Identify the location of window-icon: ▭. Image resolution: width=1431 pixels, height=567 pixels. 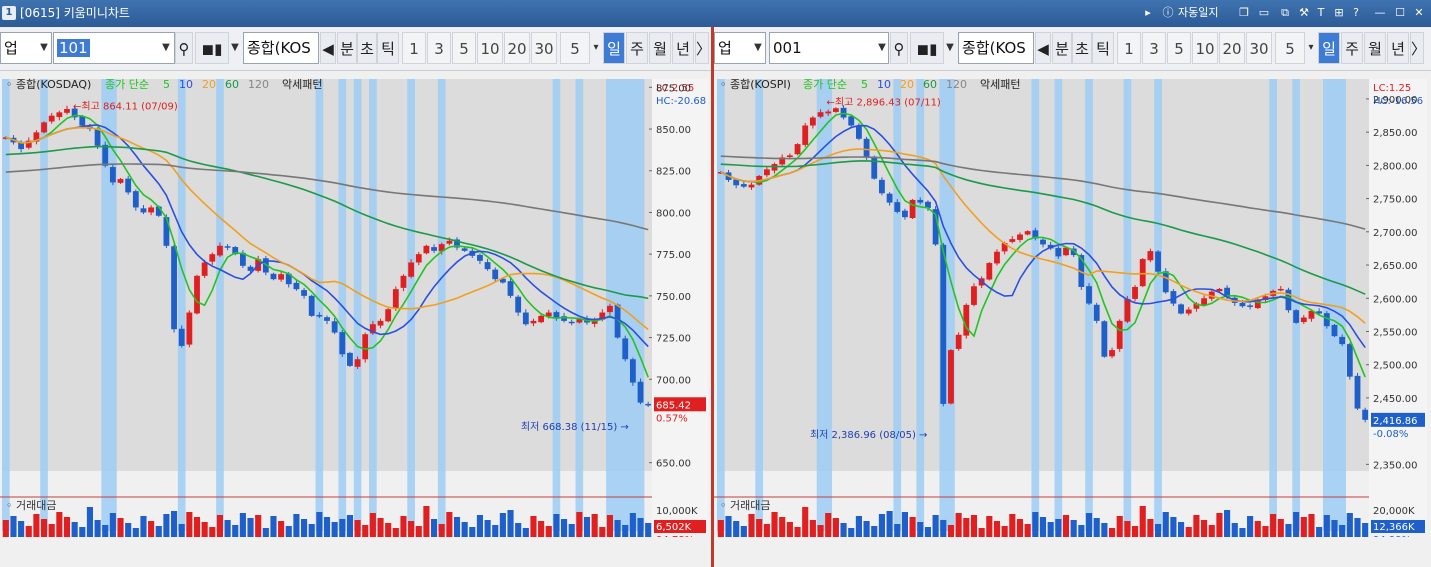
(1264, 12).